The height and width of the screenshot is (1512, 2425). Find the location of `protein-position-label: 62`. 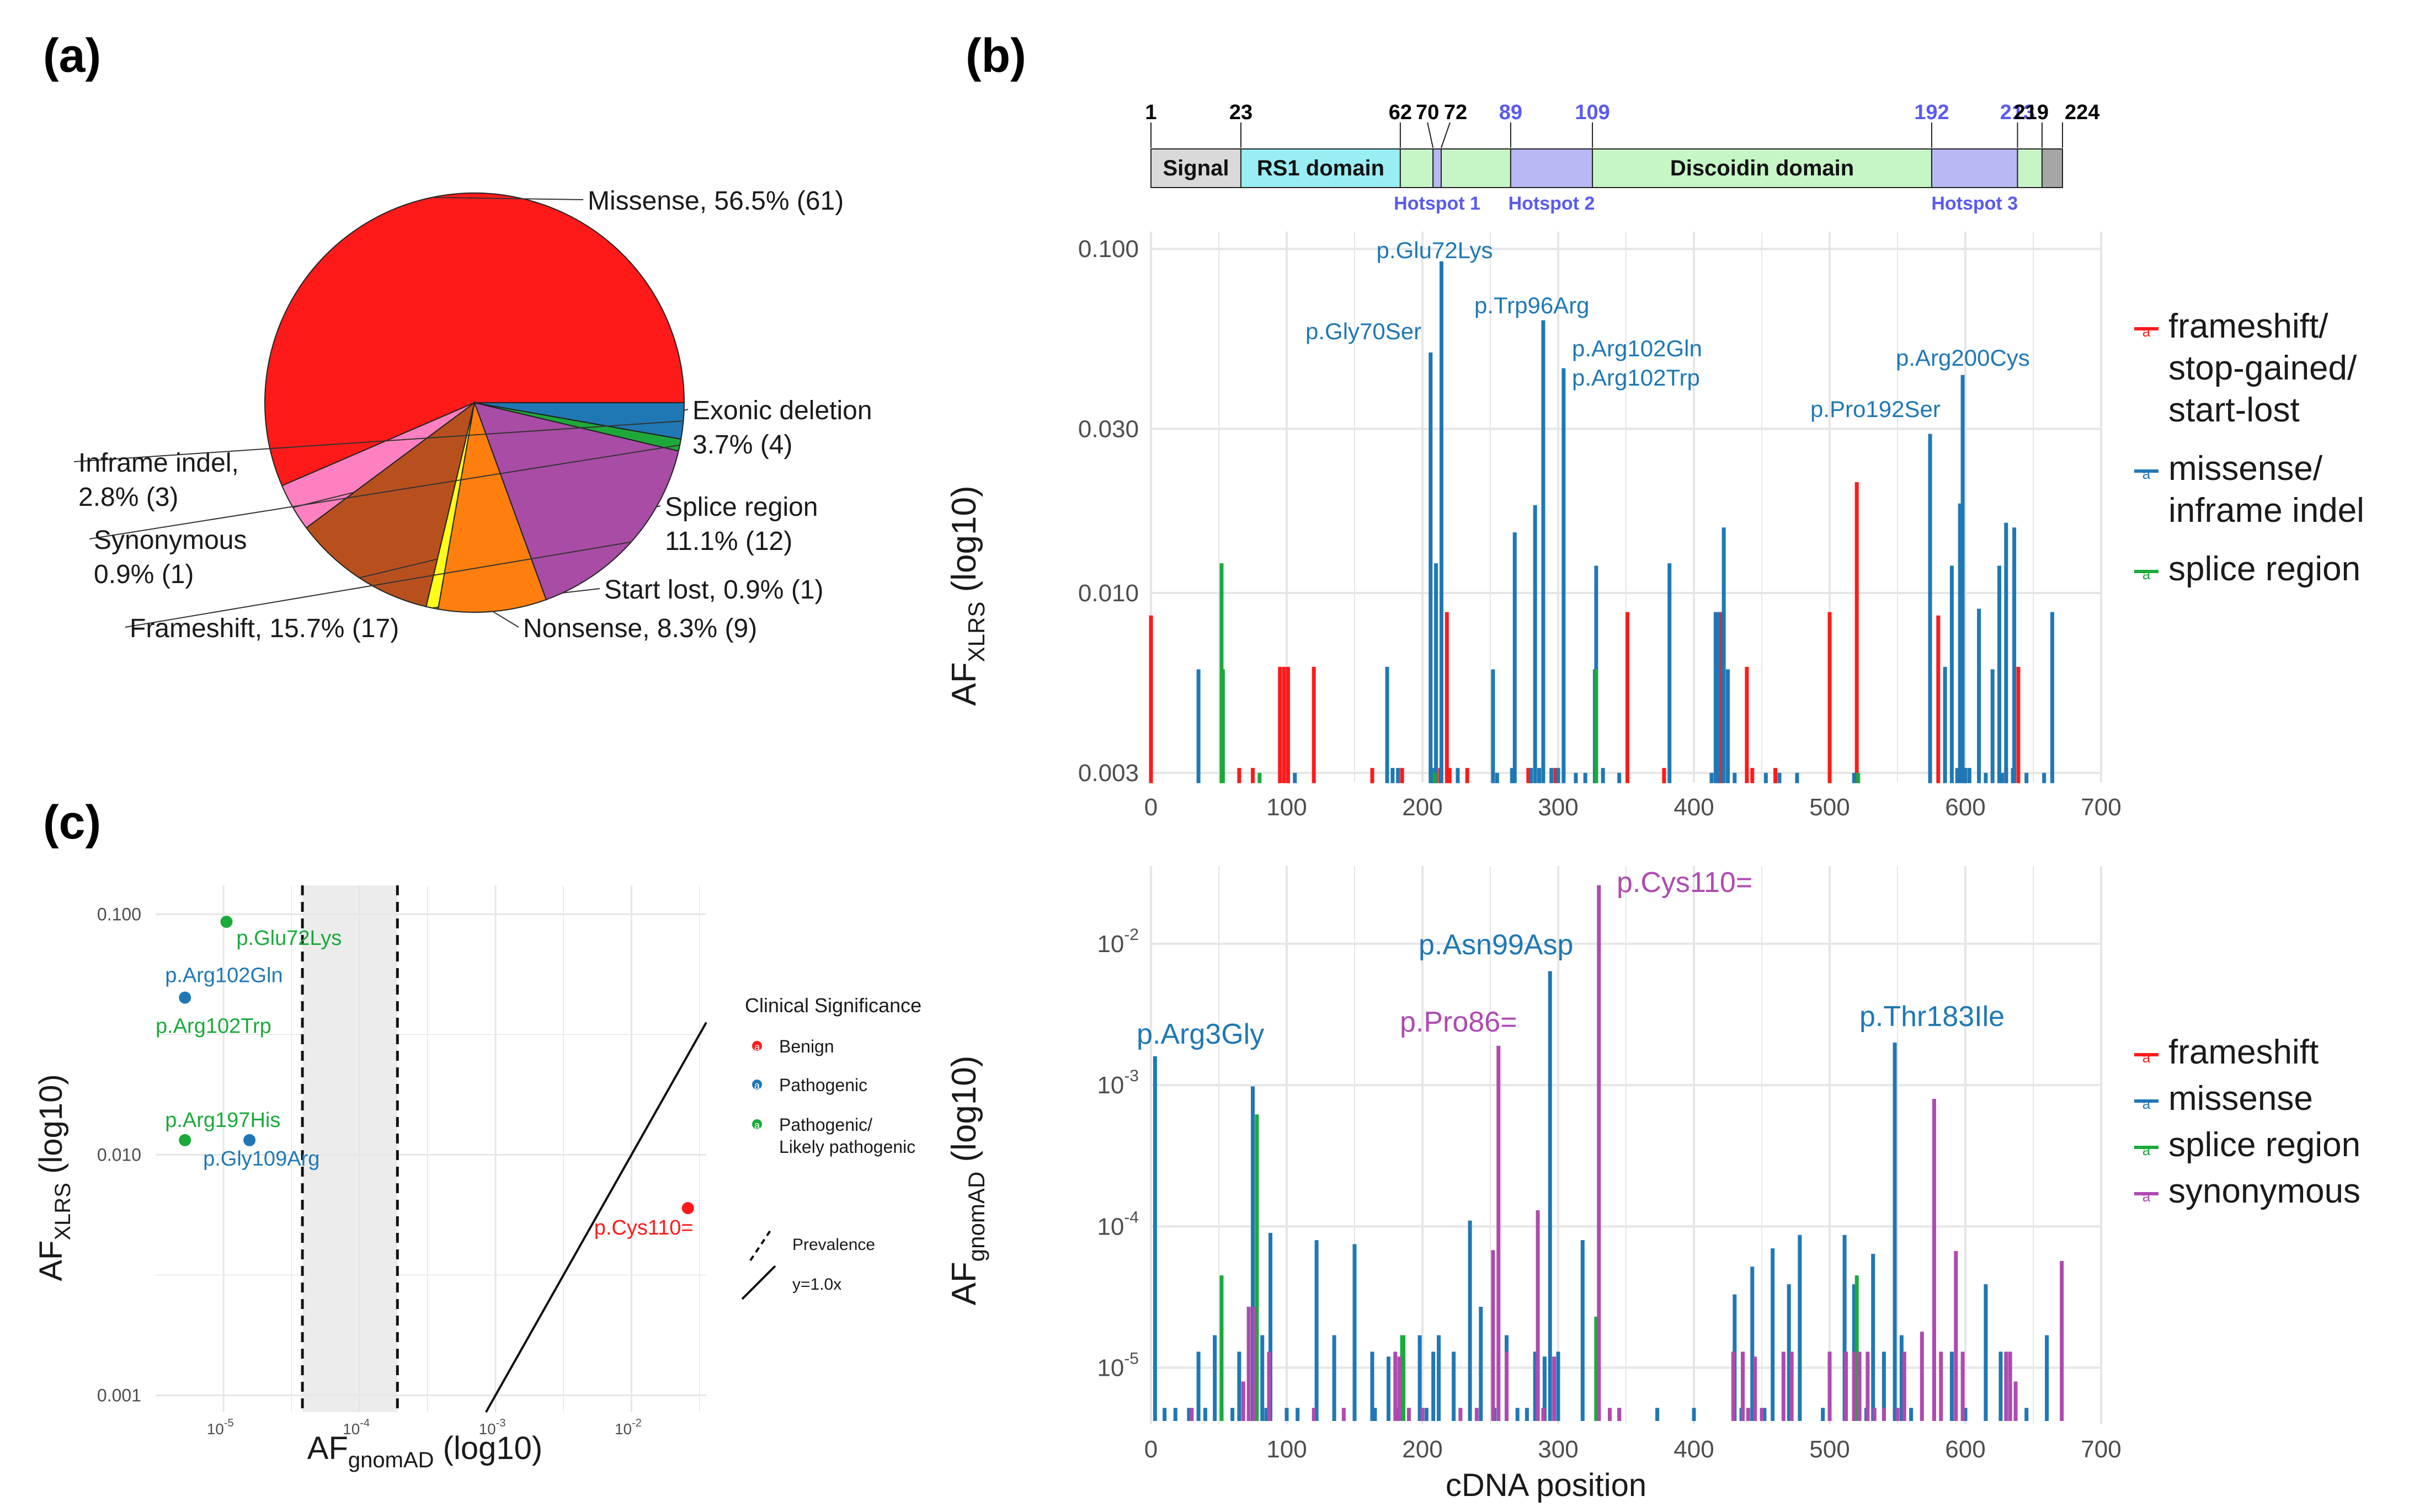

protein-position-label: 62 is located at coordinates (1400, 112).